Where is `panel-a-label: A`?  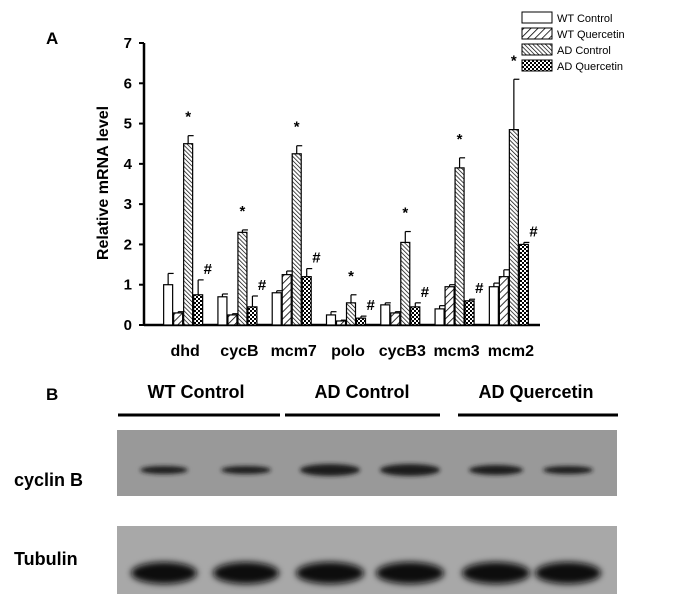
panel-a-label: A is located at coordinates (52, 38).